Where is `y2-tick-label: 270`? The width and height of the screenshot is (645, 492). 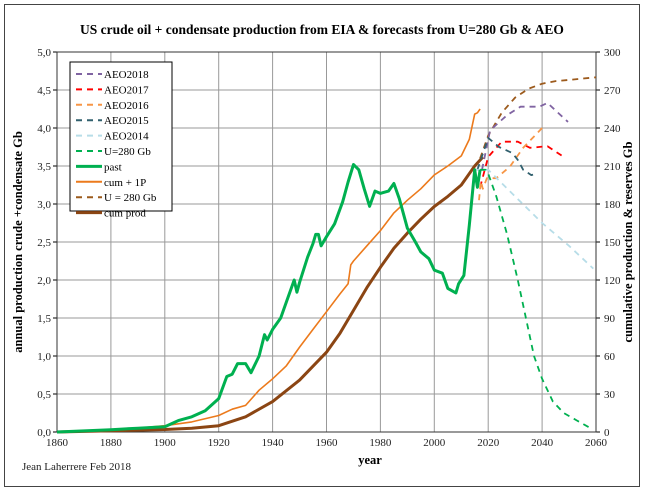
y2-tick-label: 270 is located at coordinates (612, 91).